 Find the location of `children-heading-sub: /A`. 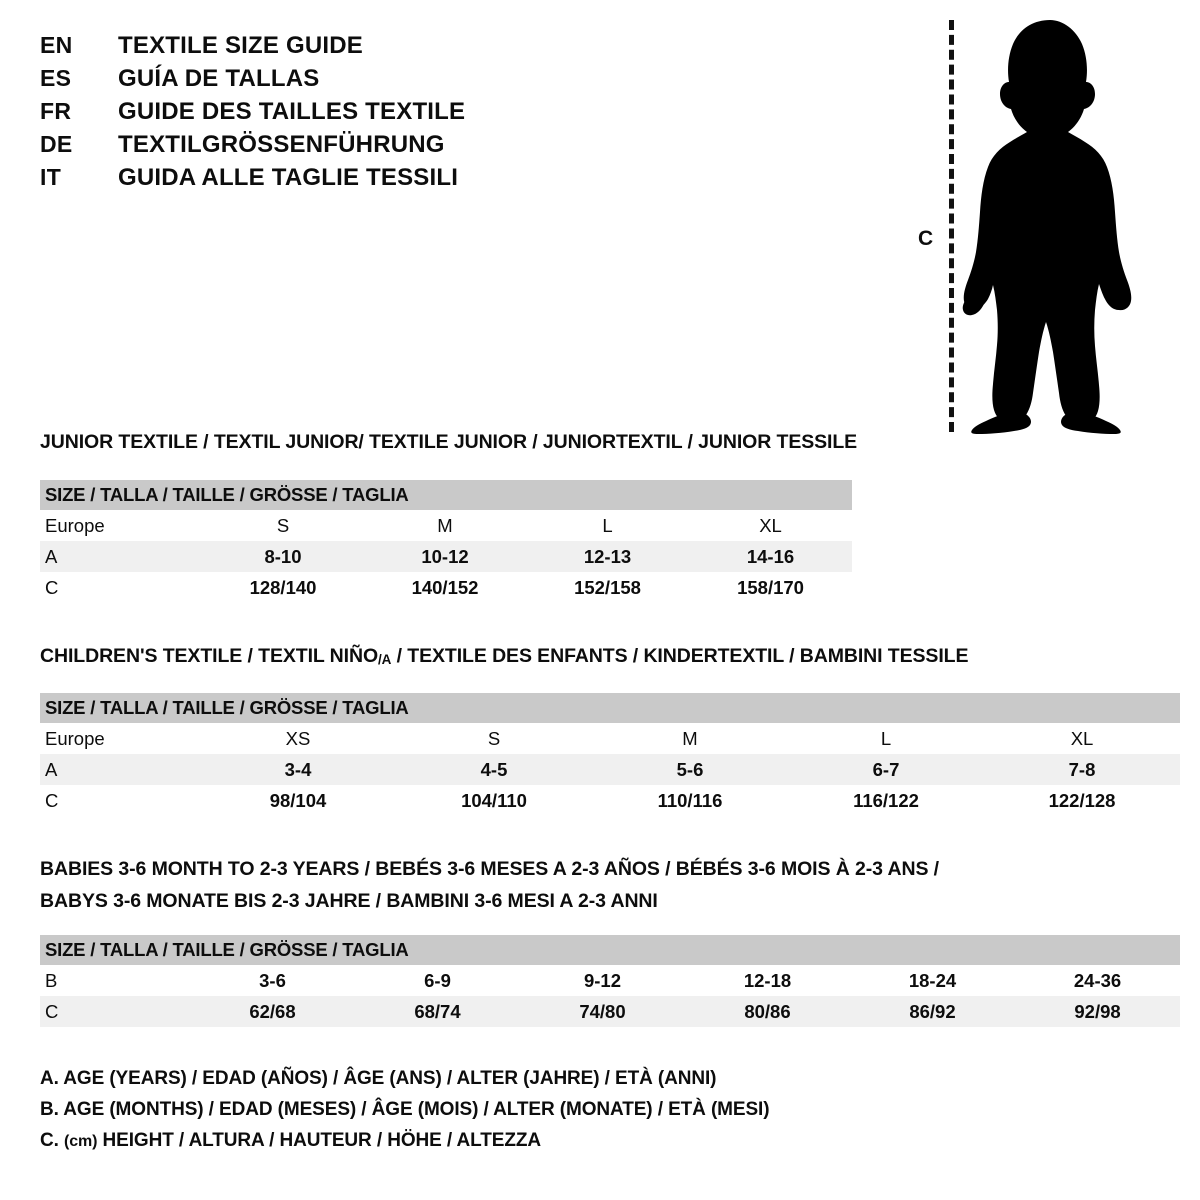

children-heading-sub: /A is located at coordinates (385, 659).